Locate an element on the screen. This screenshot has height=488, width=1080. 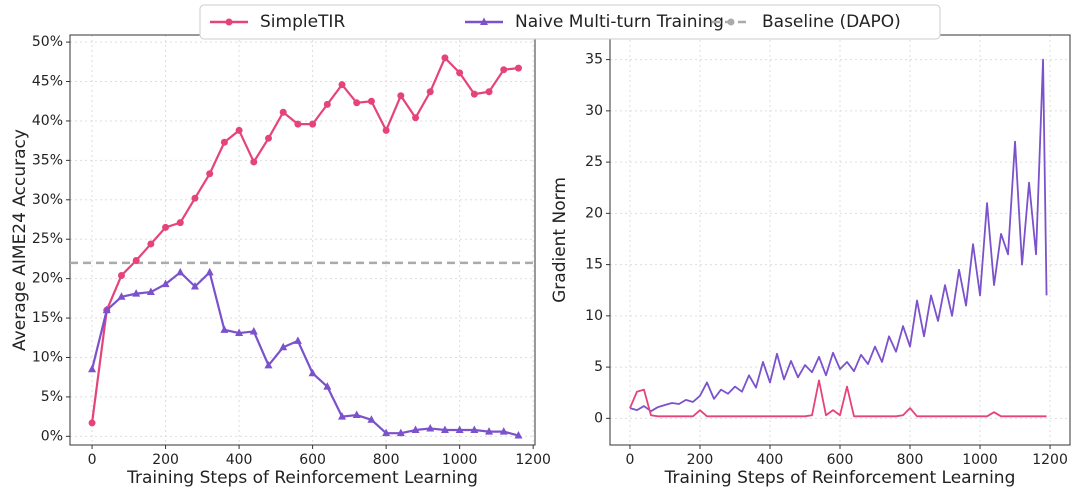
legend-label: Baseline (DAPO) is located at coordinates (831, 22).